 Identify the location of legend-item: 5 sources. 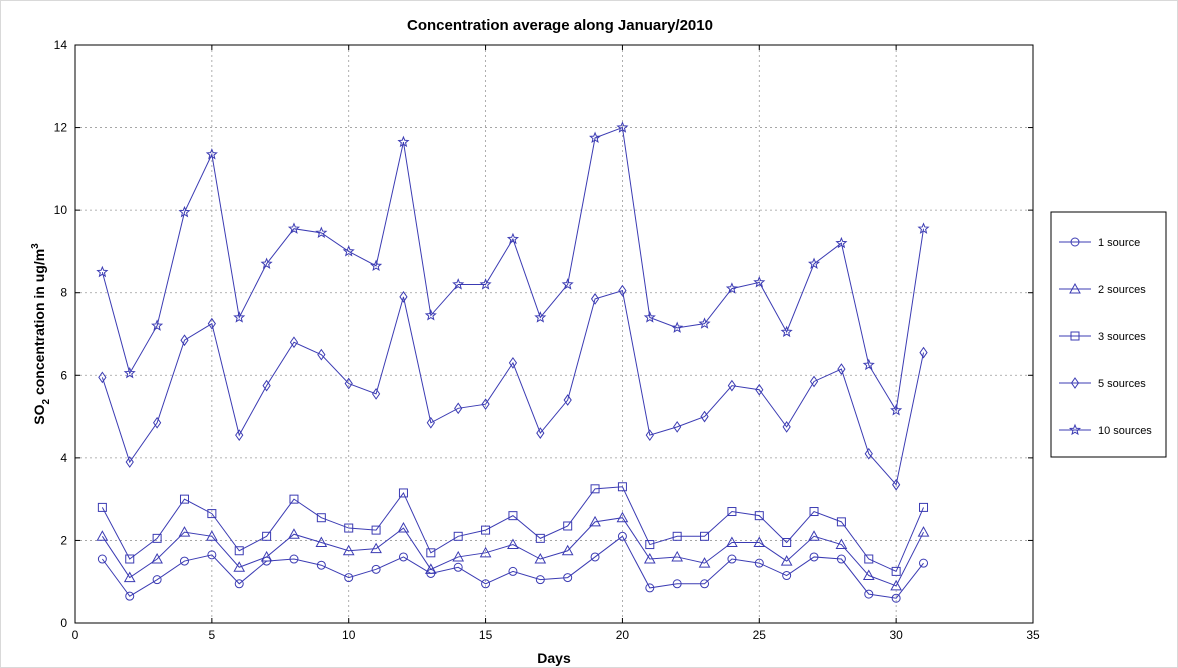
(1102, 383).